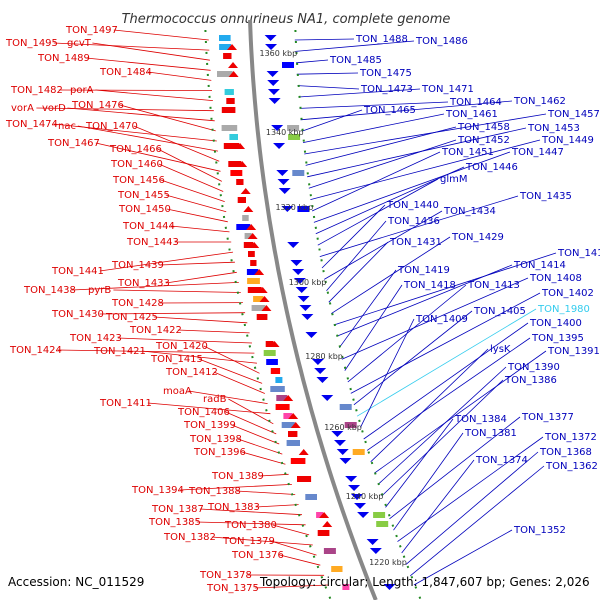 The image size is (600, 600). Describe the element at coordinates (454, 179) in the screenshot. I see `right-gene-label: glmM` at that location.